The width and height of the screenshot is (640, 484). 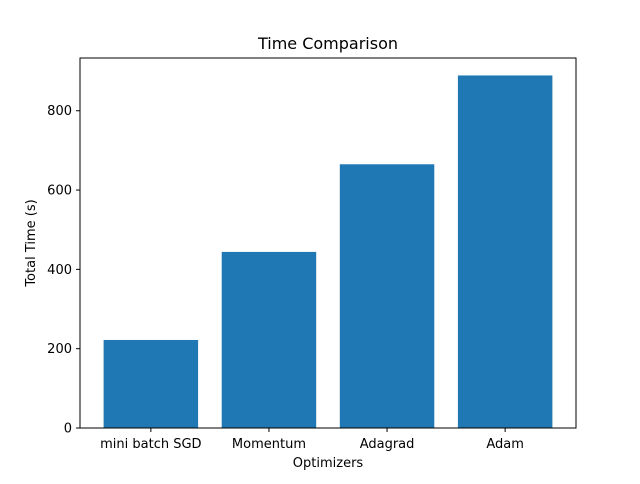 What do you see at coordinates (269, 339) in the screenshot?
I see `bar-momentum` at bounding box center [269, 339].